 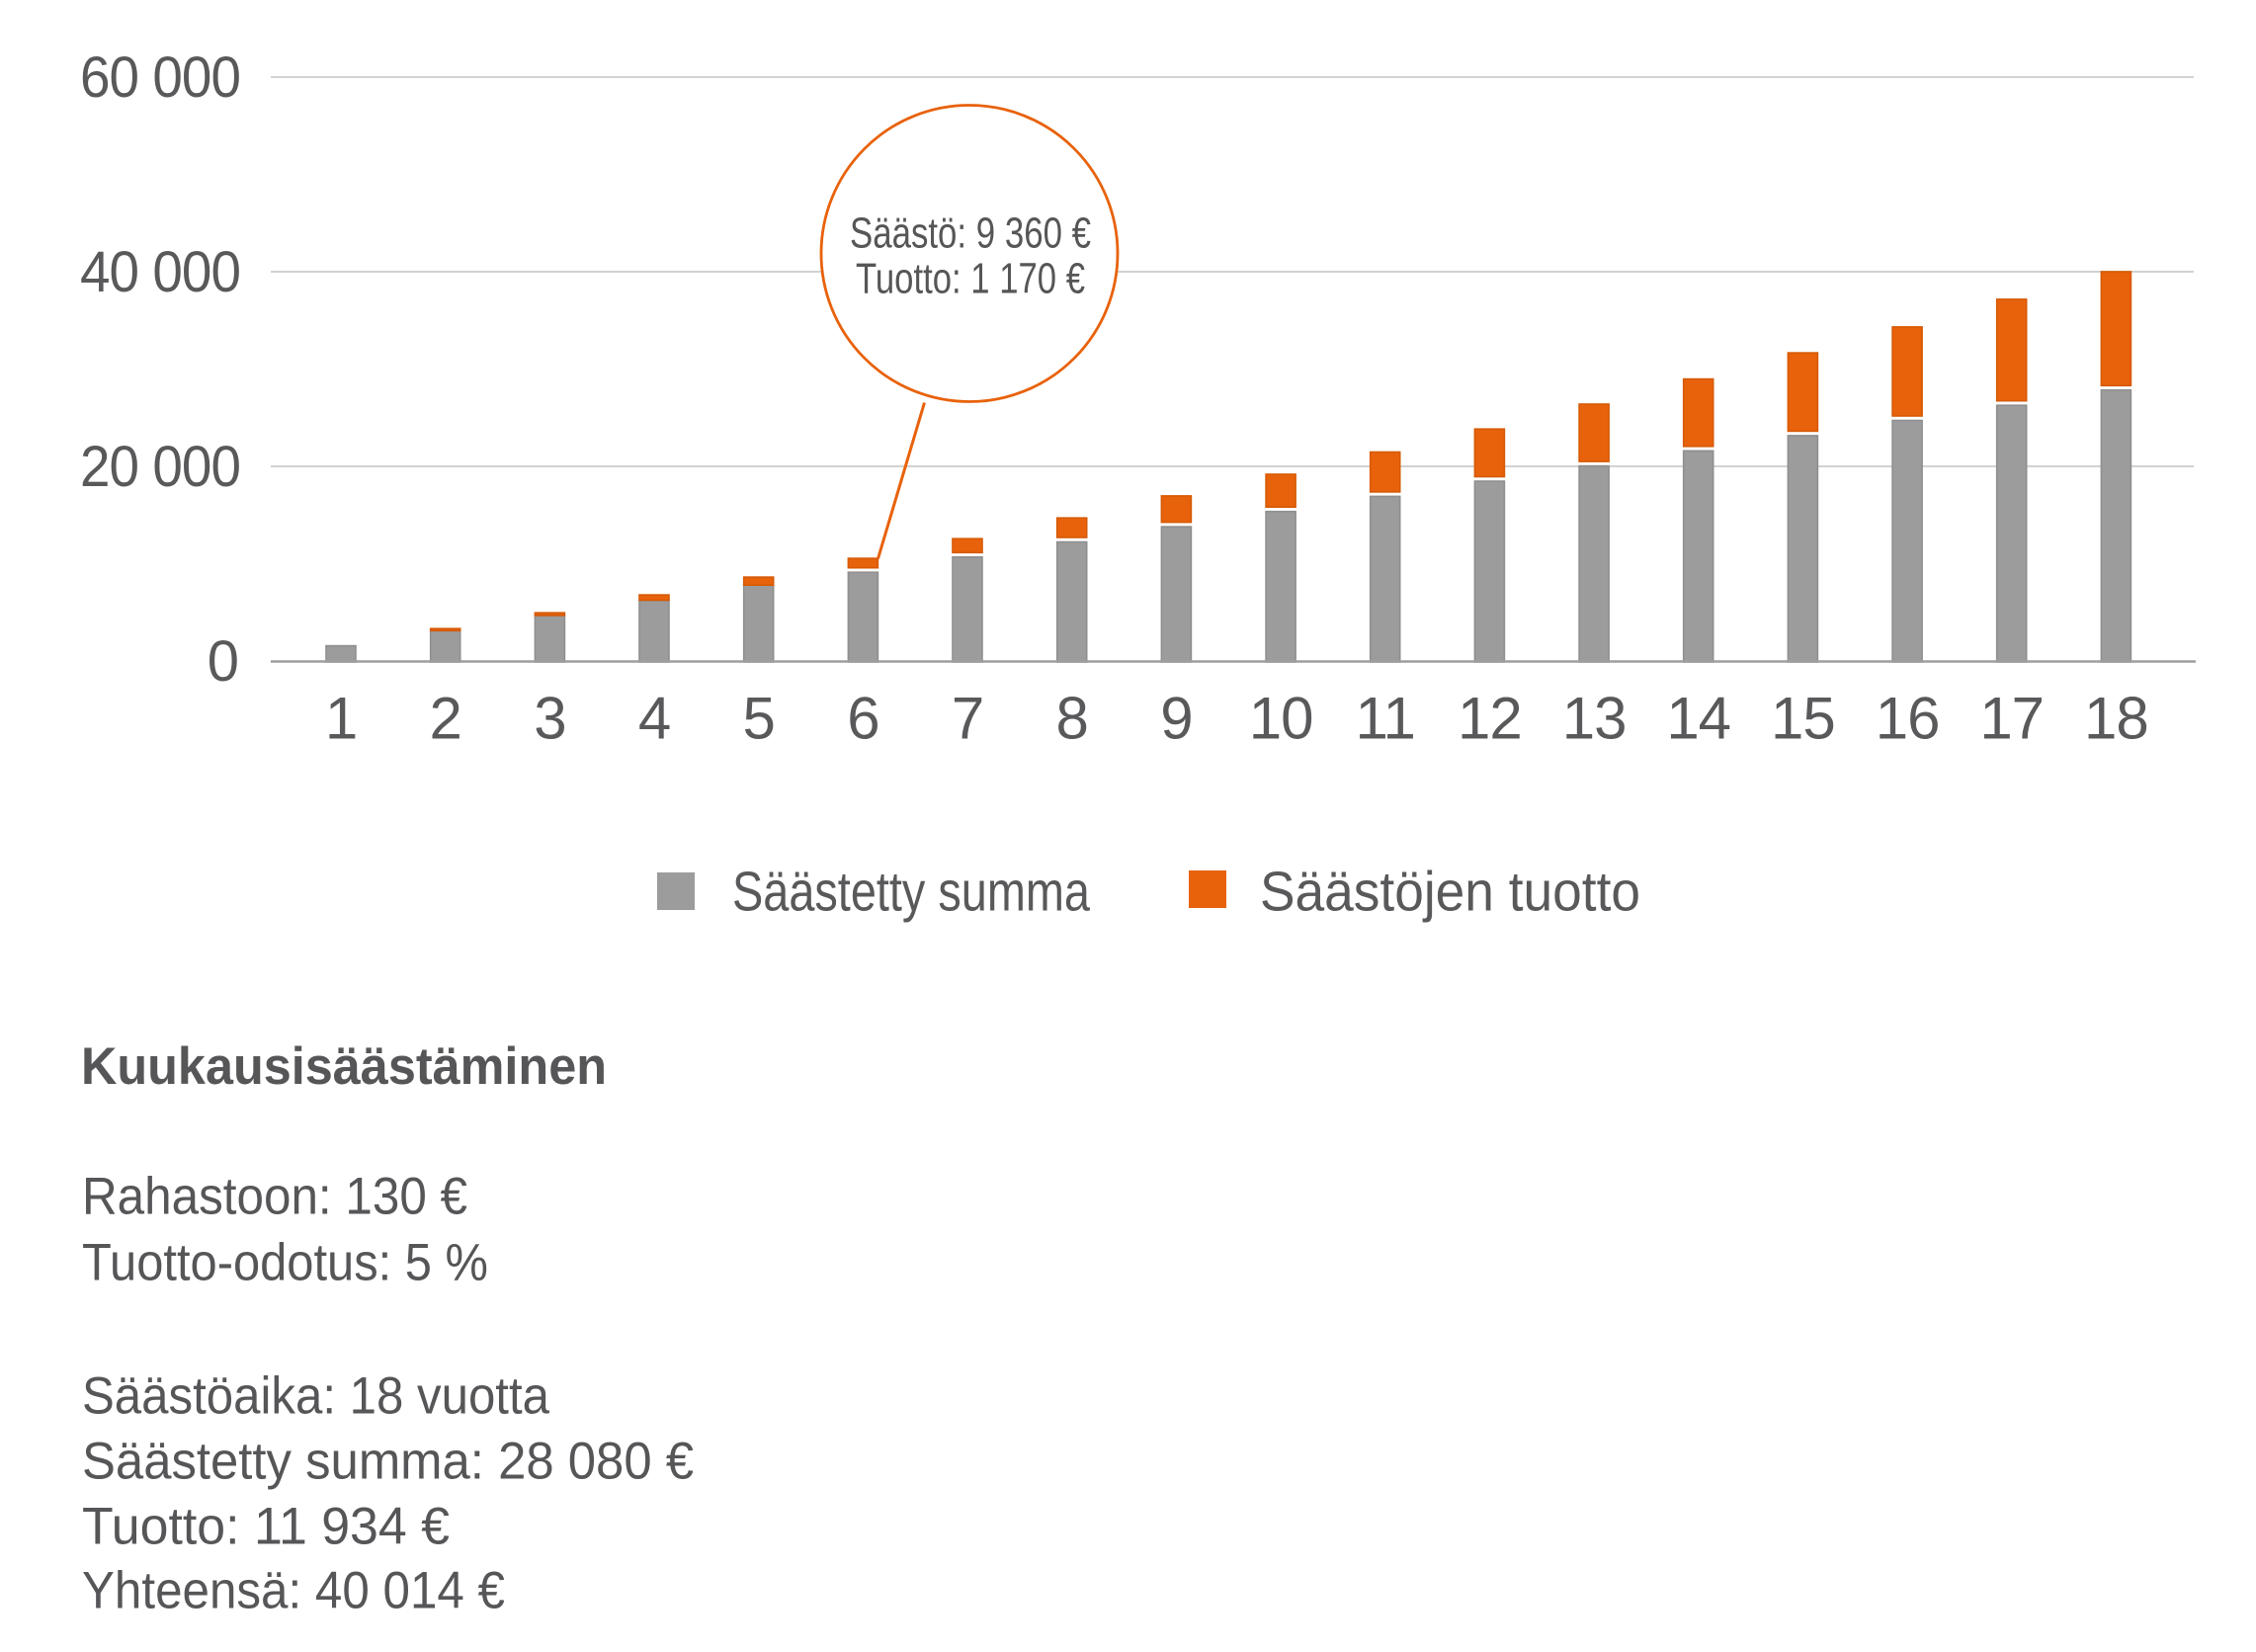 I want to click on svg-text: 16, so click(x=1908, y=719).